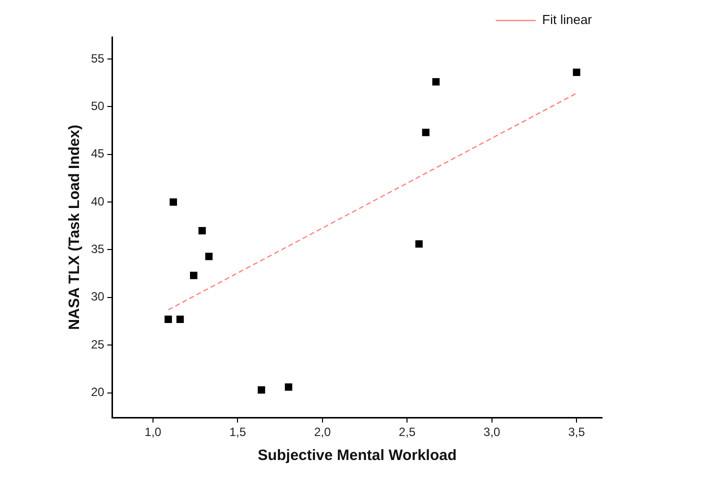 Image resolution: width=707 pixels, height=483 pixels. Describe the element at coordinates (97, 344) in the screenshot. I see `y-tick-label: 25` at that location.